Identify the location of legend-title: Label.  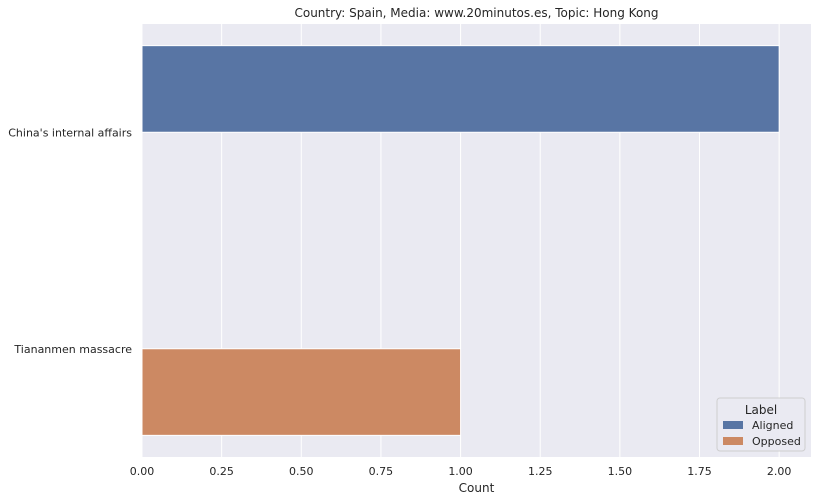
(761, 410).